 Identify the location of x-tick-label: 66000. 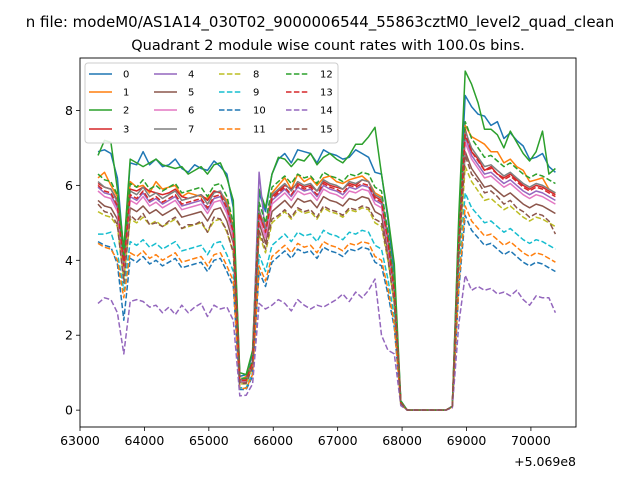
(273, 440).